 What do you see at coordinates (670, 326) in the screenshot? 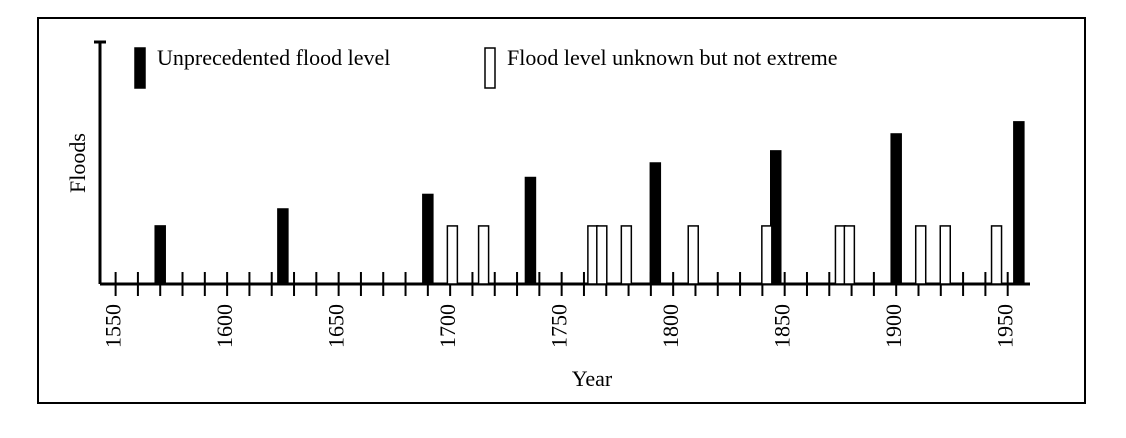
I see `x-tick-label: 1800` at bounding box center [670, 326].